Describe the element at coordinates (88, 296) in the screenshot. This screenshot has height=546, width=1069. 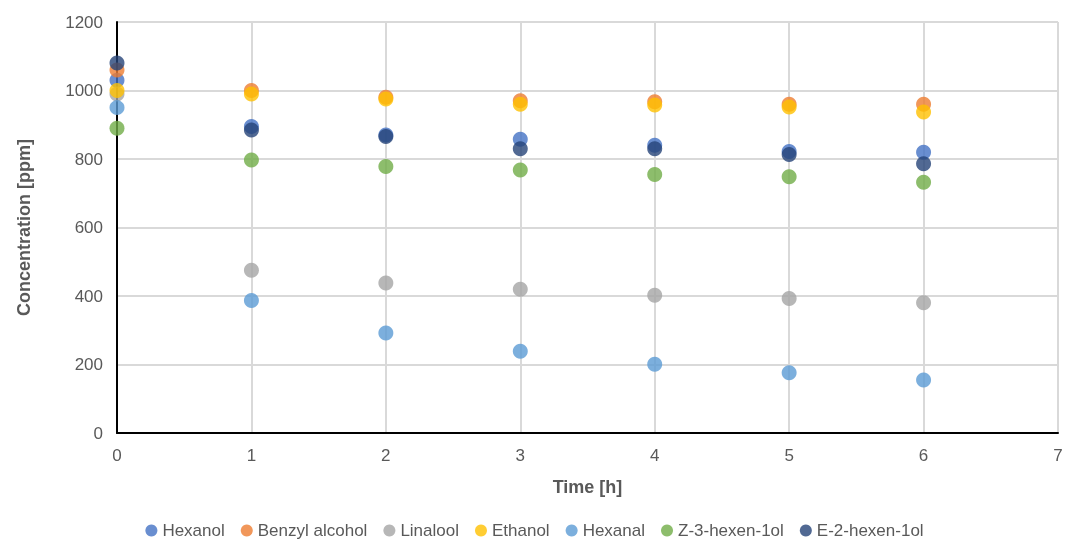
I see `y-tick-label: 400` at that location.